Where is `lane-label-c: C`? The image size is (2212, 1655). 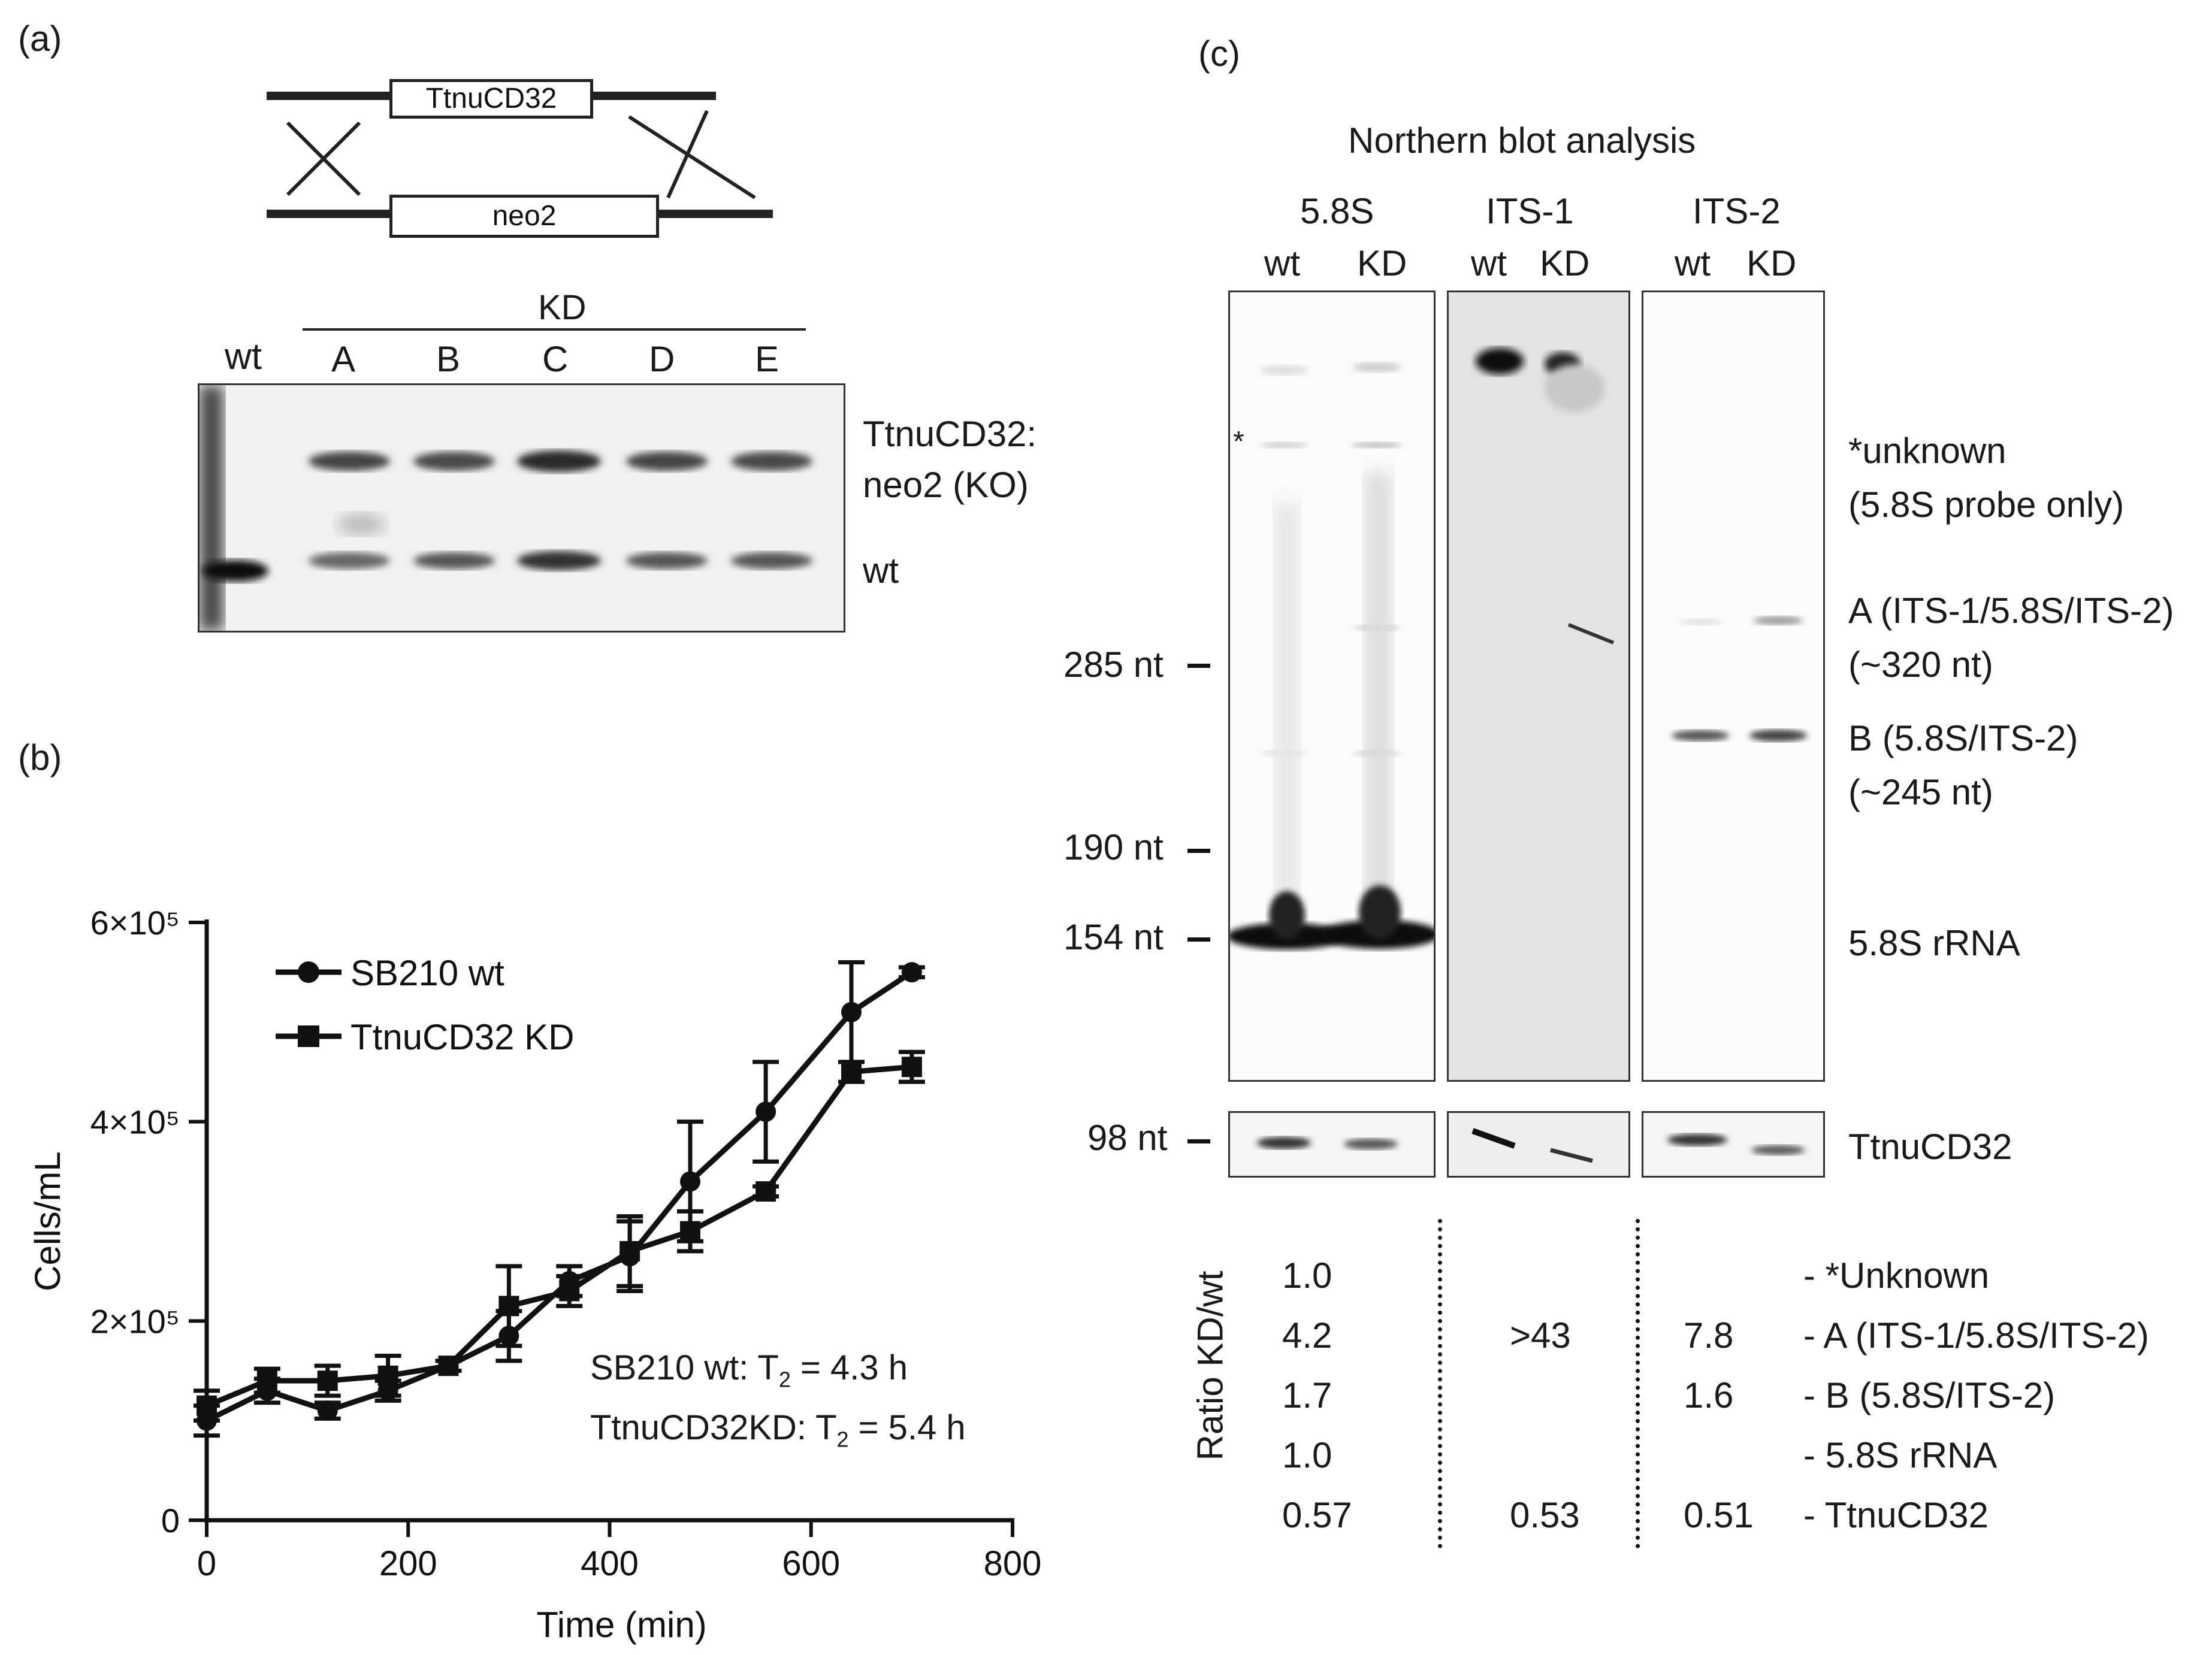
lane-label-c: C is located at coordinates (555, 359).